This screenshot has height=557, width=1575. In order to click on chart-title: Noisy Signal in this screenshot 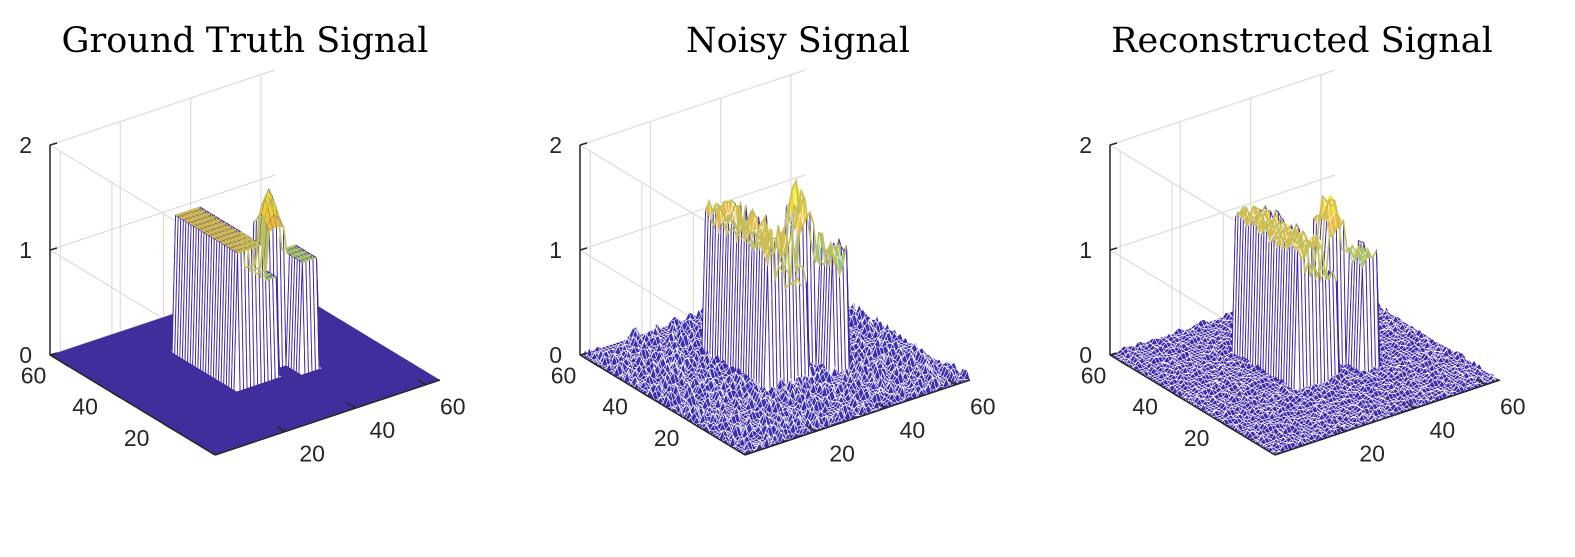, I will do `click(798, 41)`.